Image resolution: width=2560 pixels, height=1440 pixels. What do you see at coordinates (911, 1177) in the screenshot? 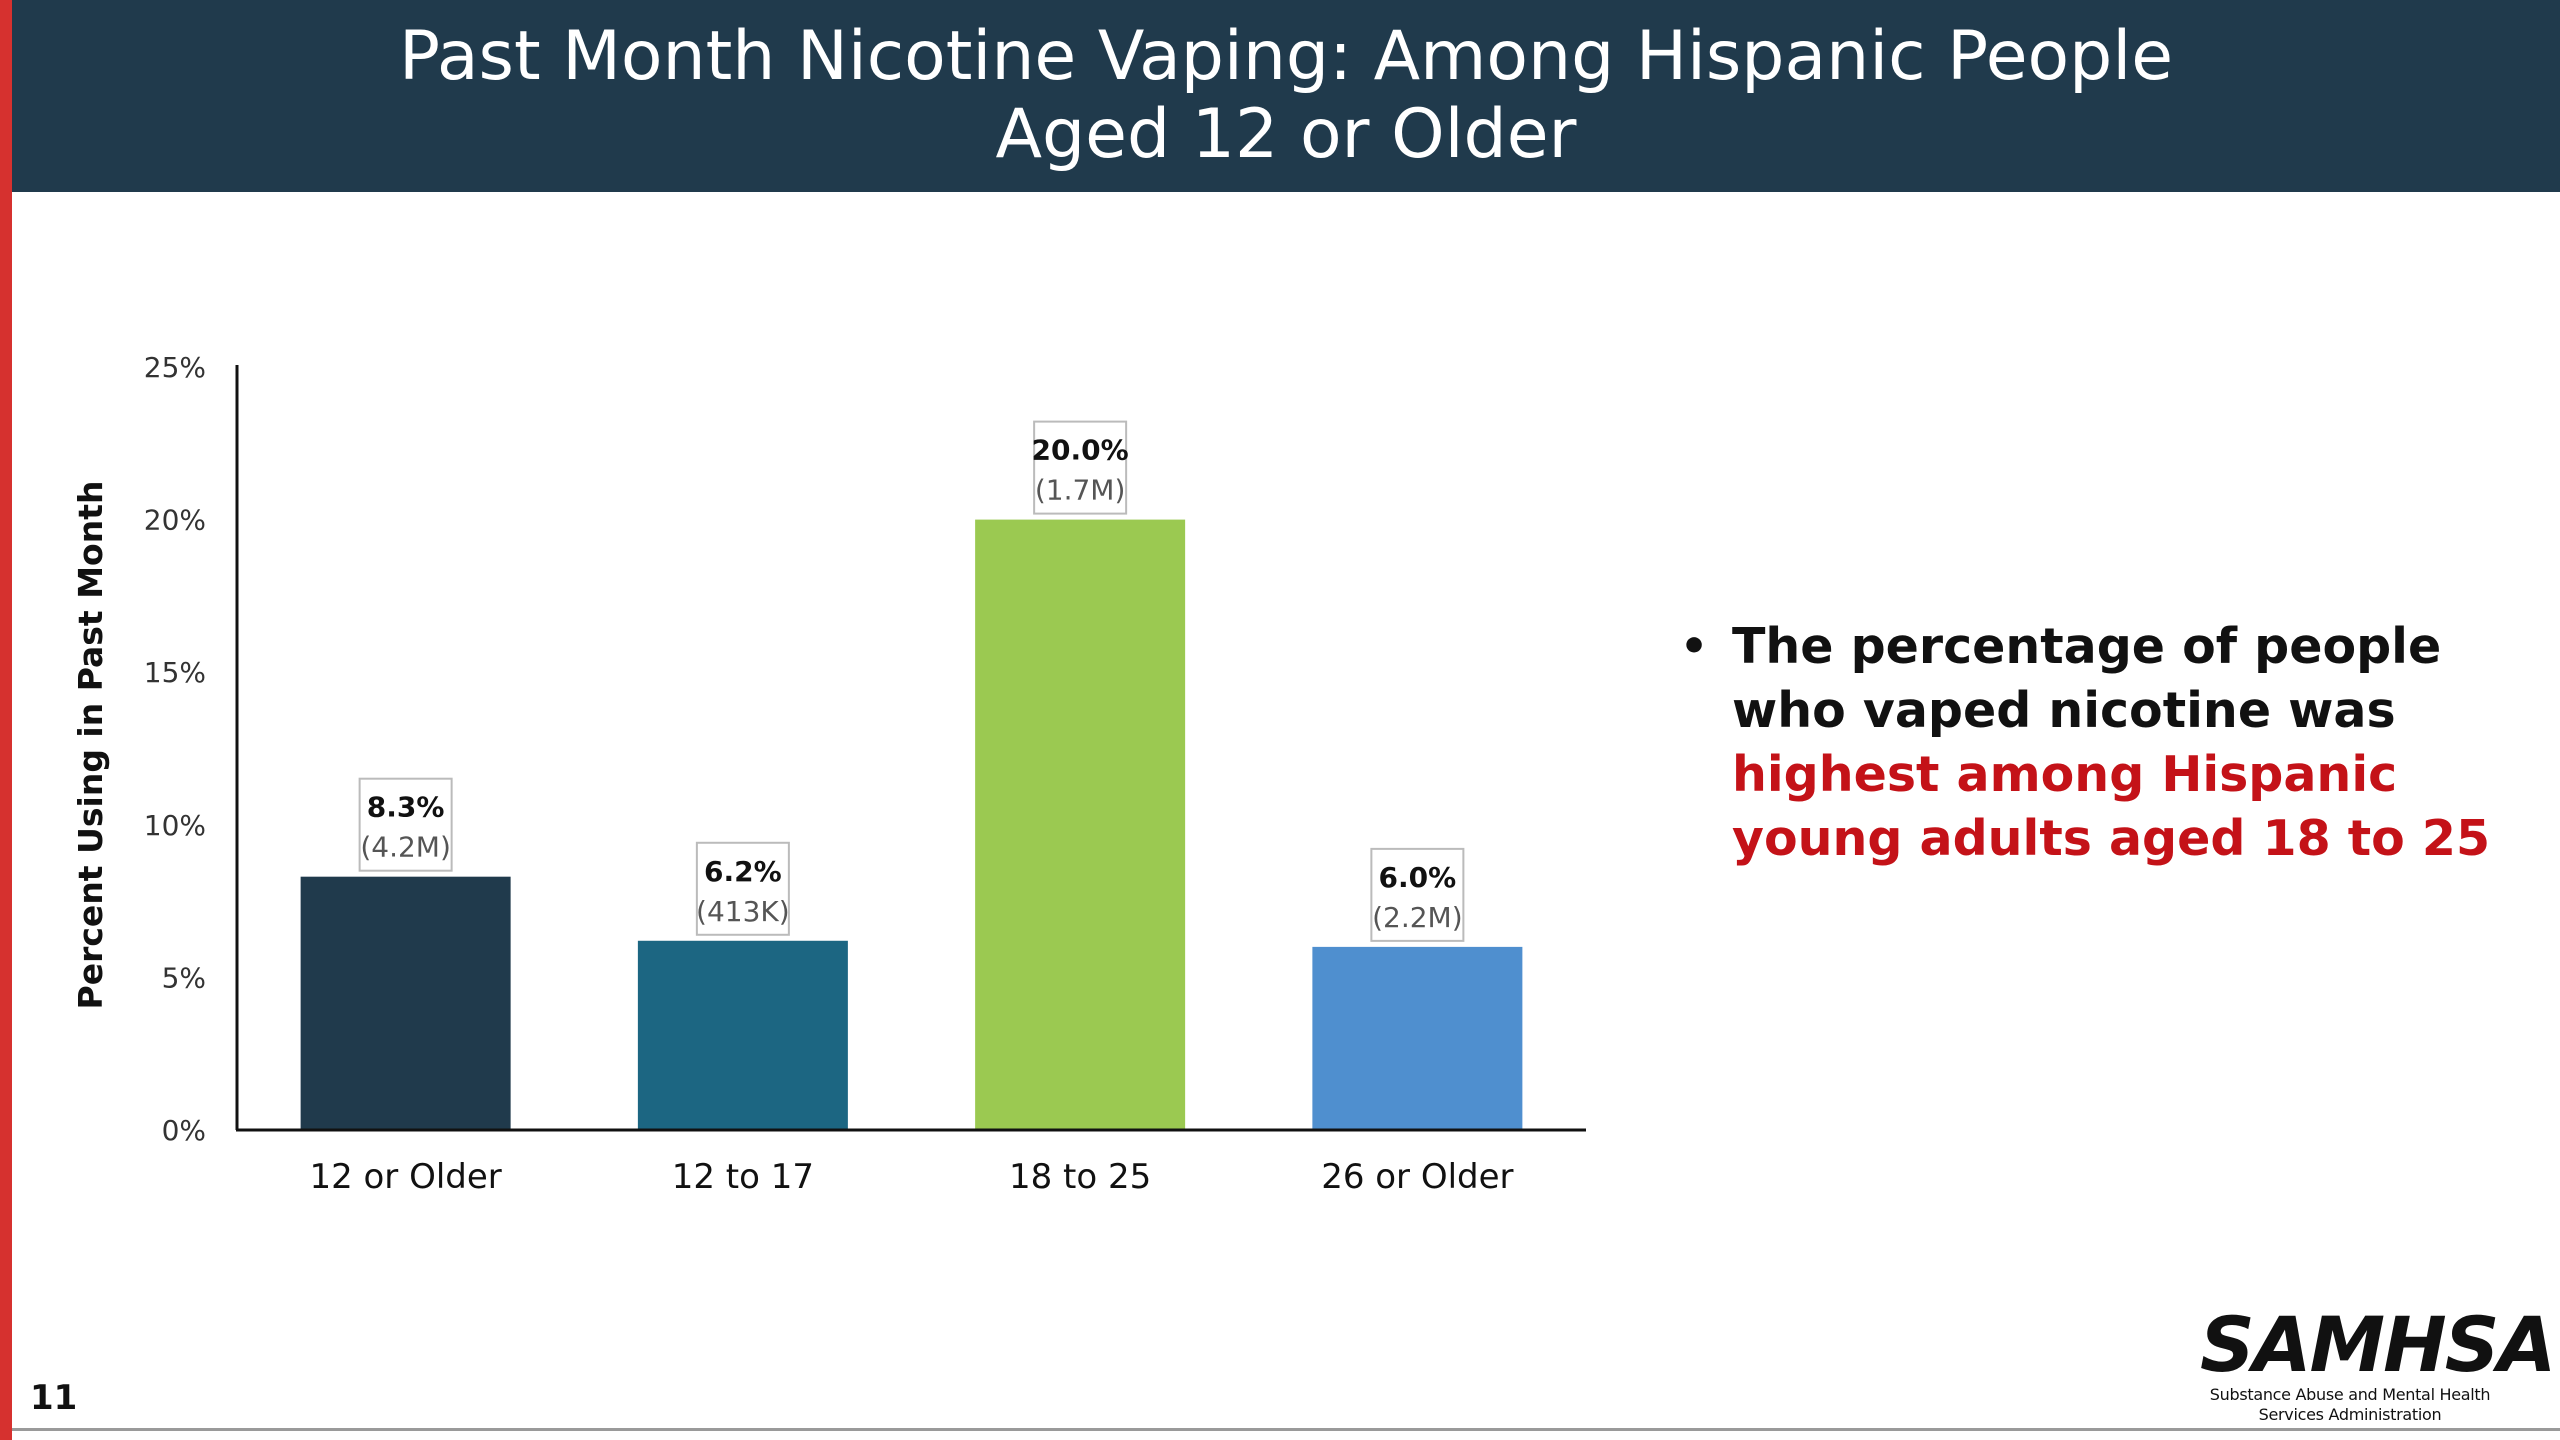
I see `x-axis-labels: 12 or Older 12 to 17 18 to 25 26 or Older` at bounding box center [911, 1177].